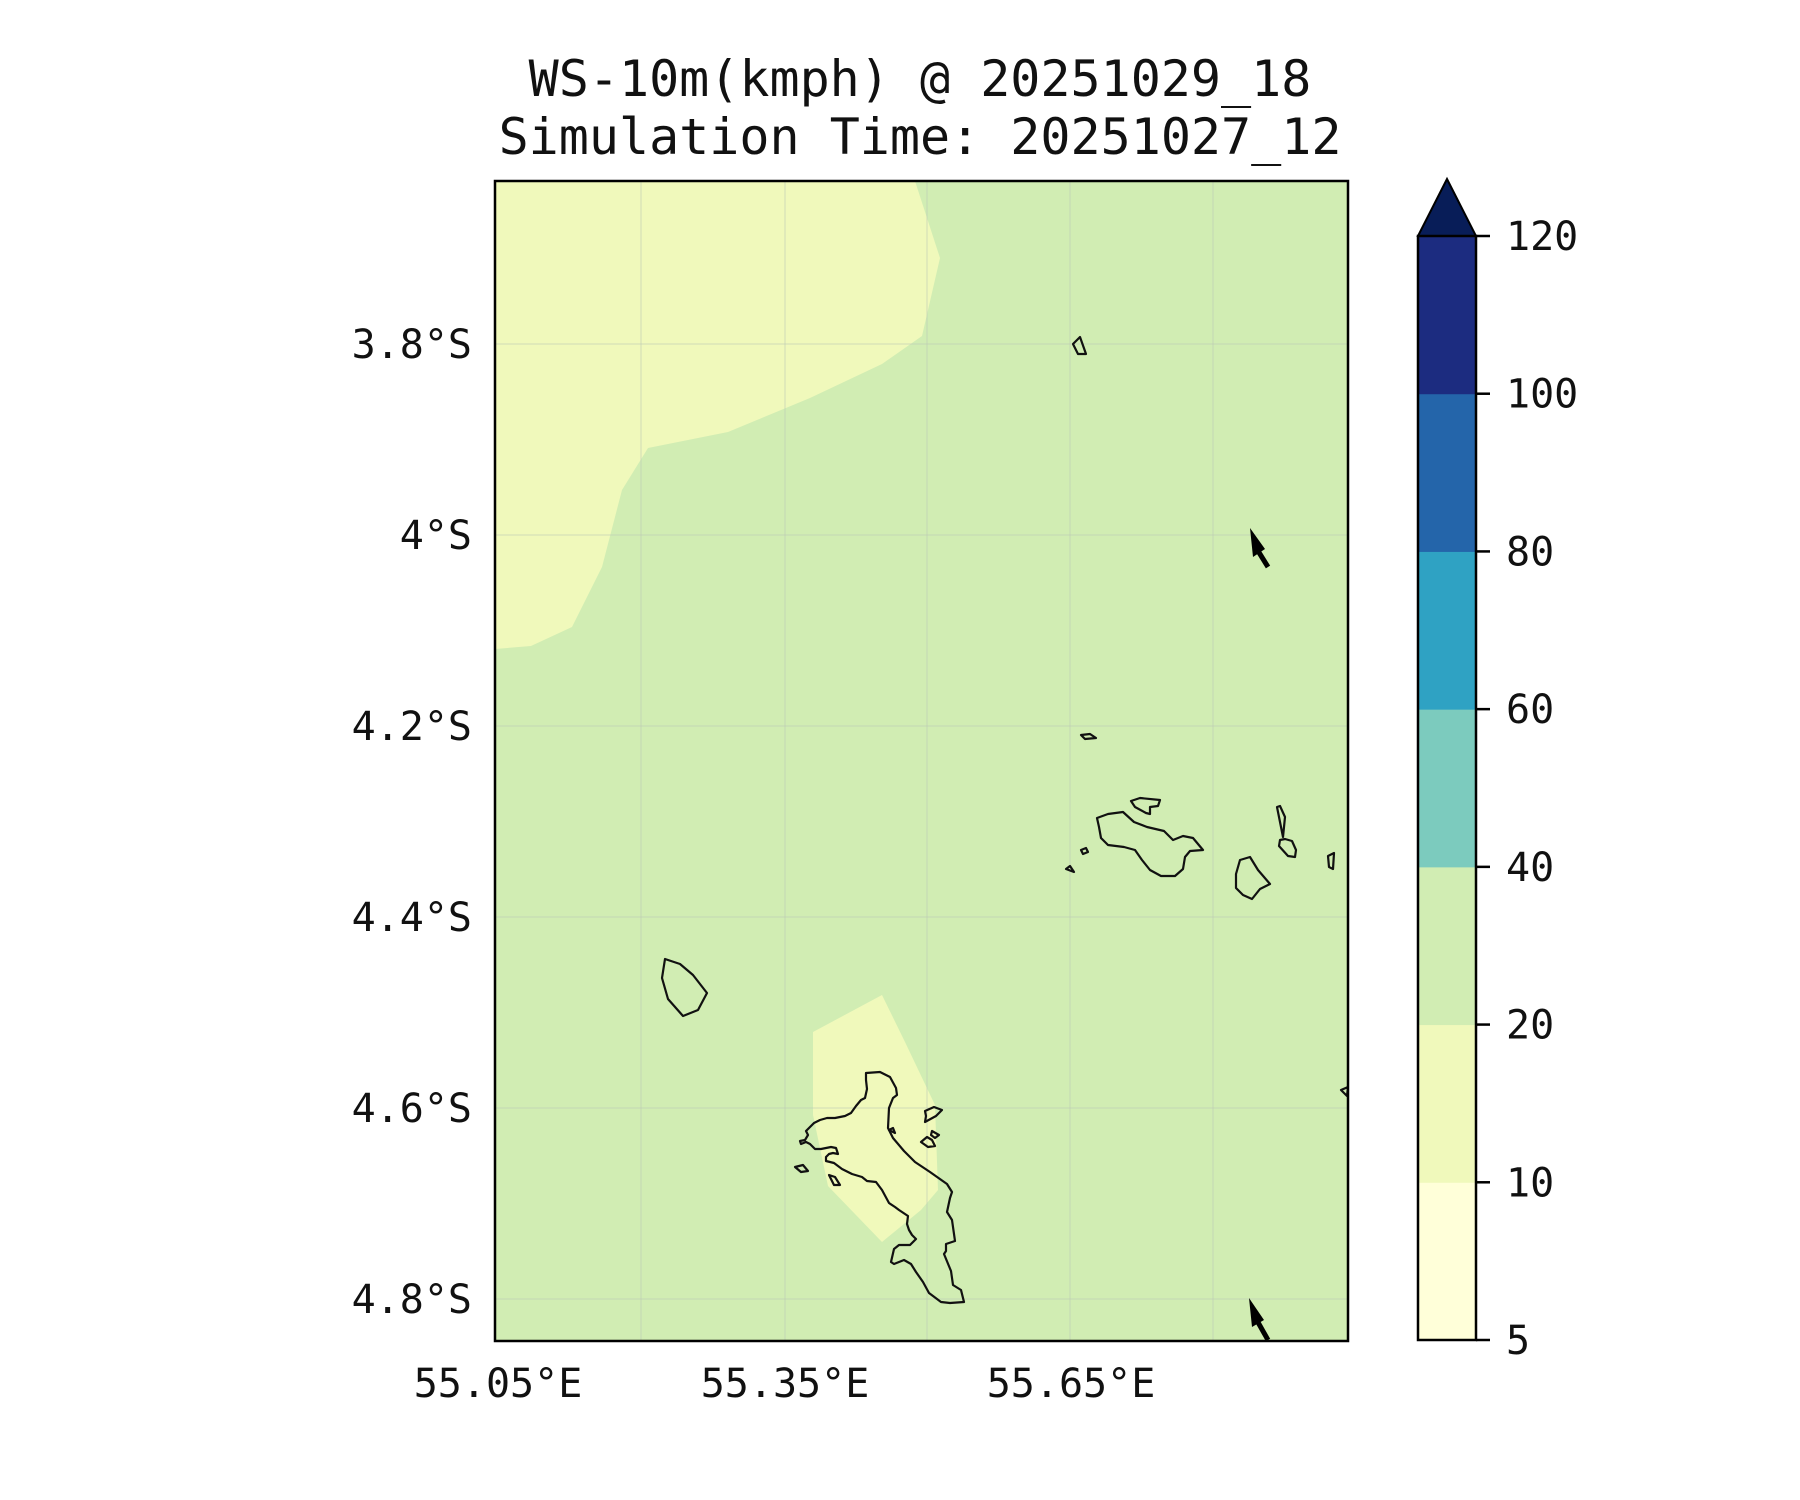  I want to click on longitude-labels: 55.05°E 55.35°E 55.65°E, so click(785, 1384).